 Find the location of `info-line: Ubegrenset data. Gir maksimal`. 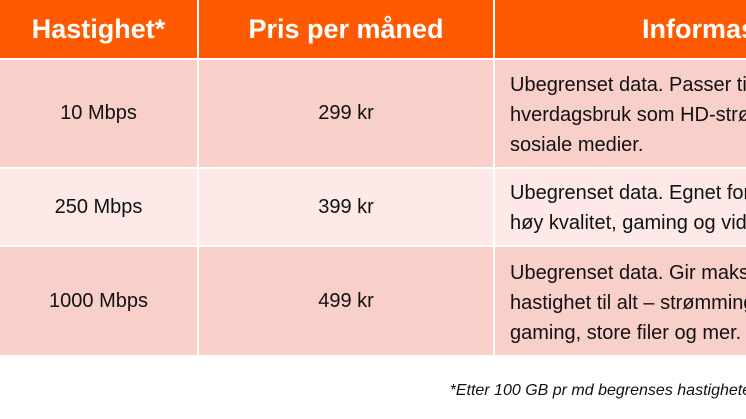

info-line: Ubegrenset data. Gir maksimal is located at coordinates (628, 273).